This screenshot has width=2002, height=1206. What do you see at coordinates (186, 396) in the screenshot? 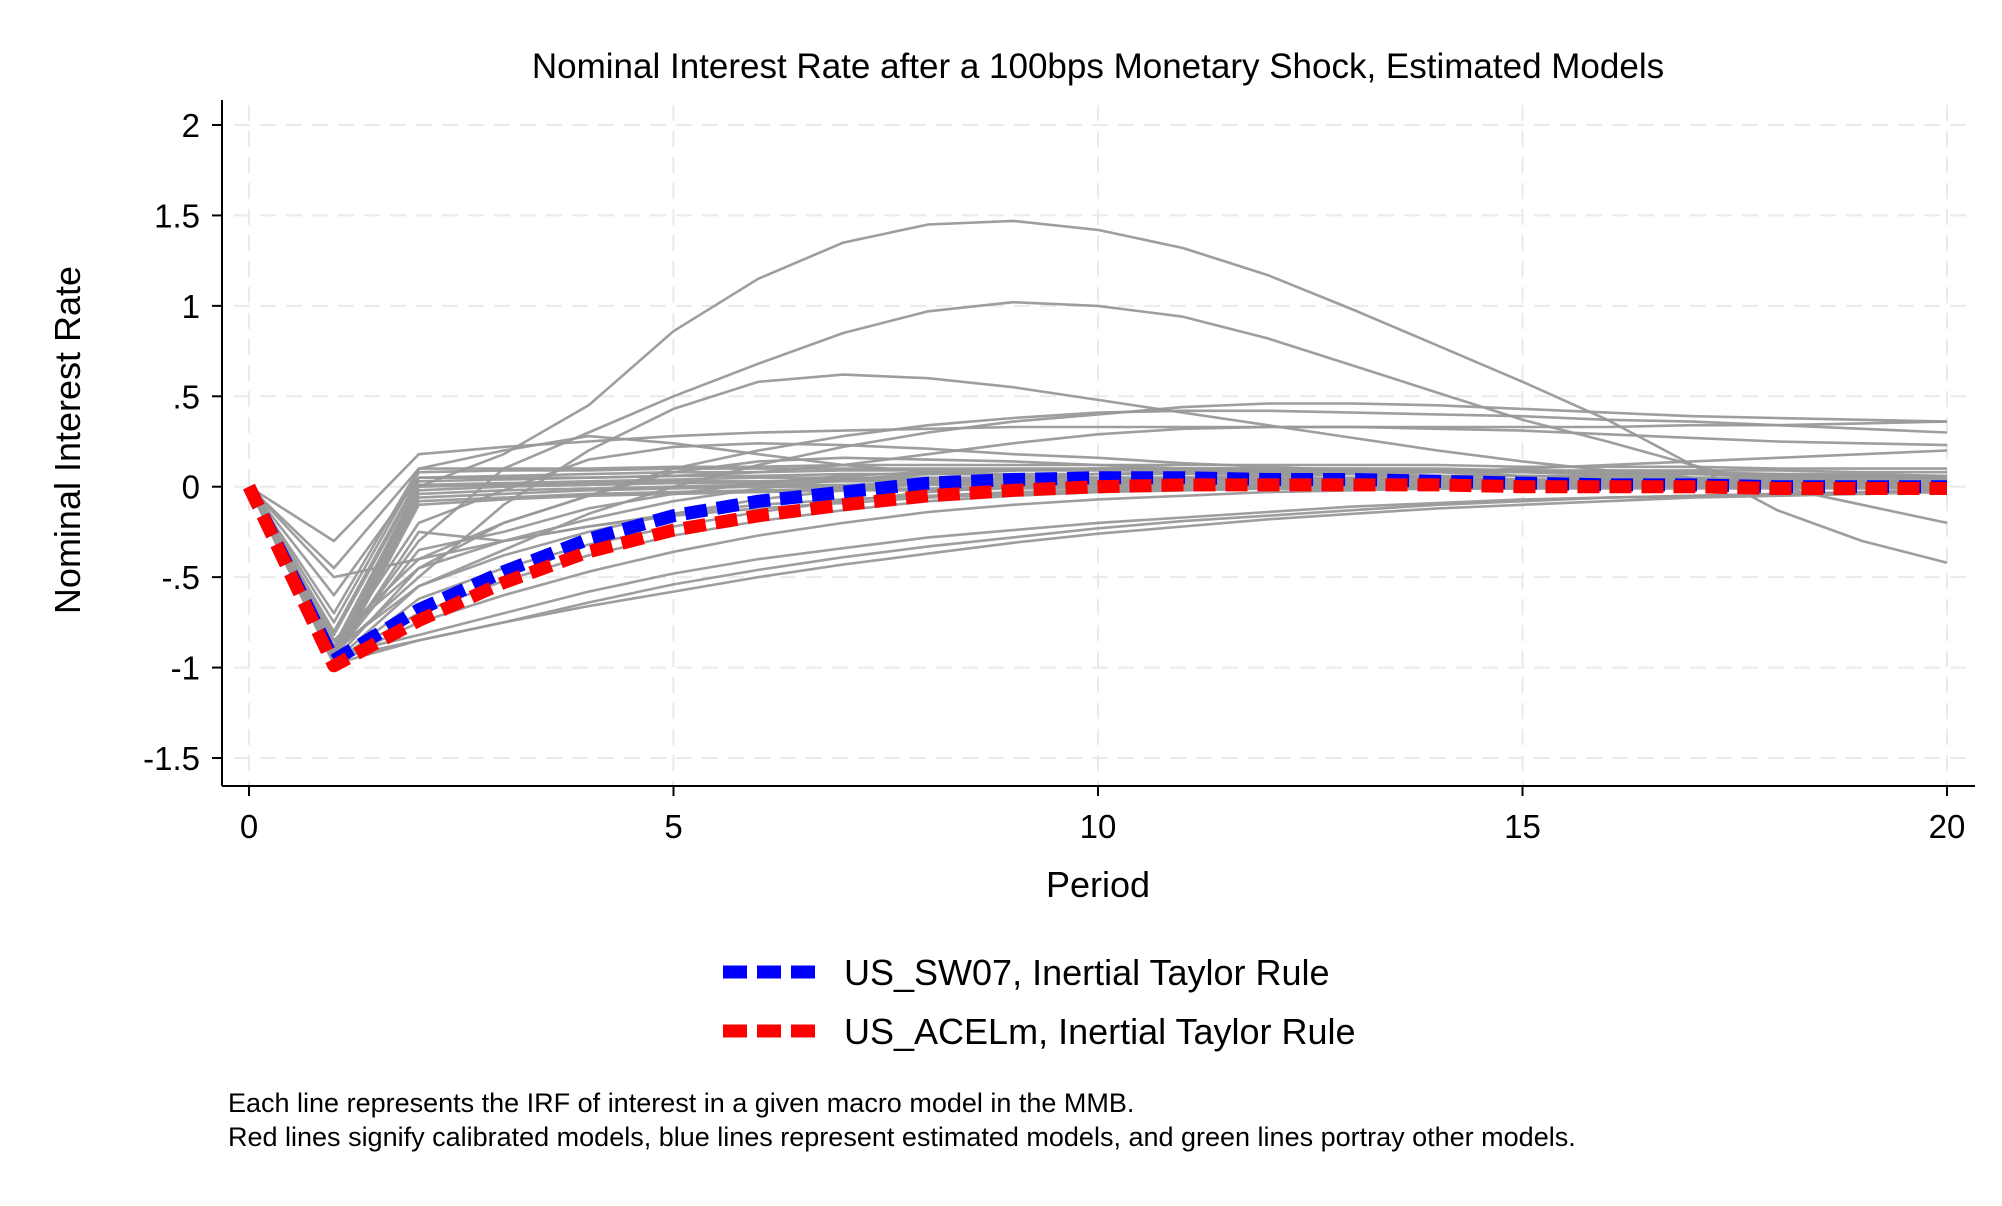
I see `y-tick-label-4: .5` at bounding box center [186, 396].